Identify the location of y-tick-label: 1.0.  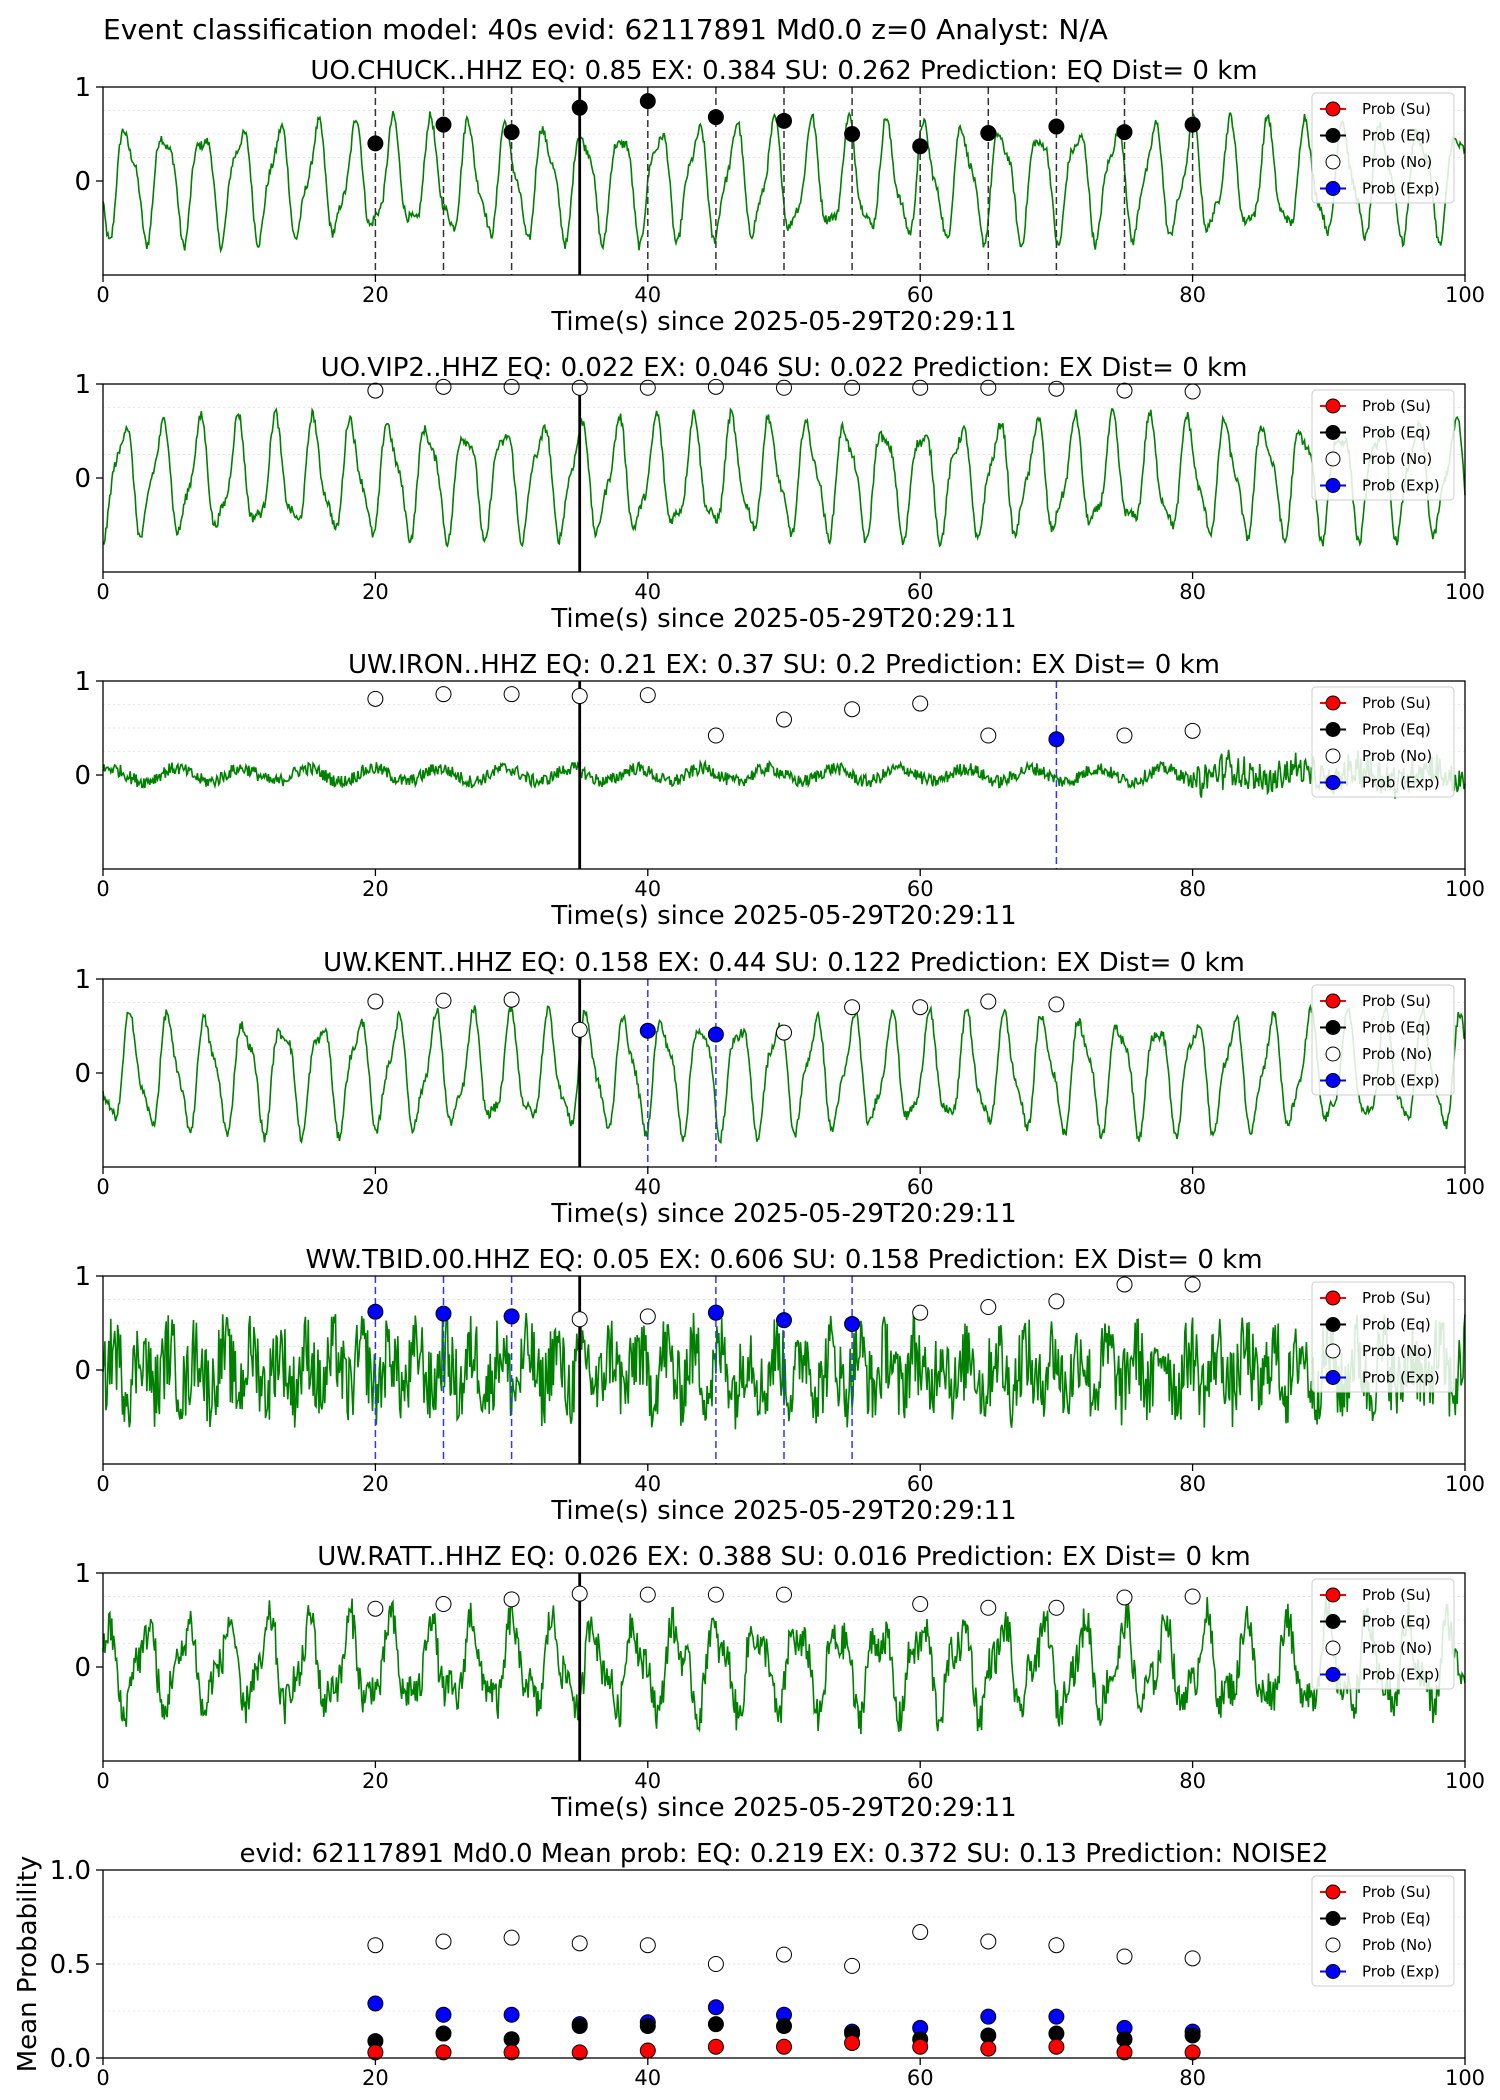
(70, 1871).